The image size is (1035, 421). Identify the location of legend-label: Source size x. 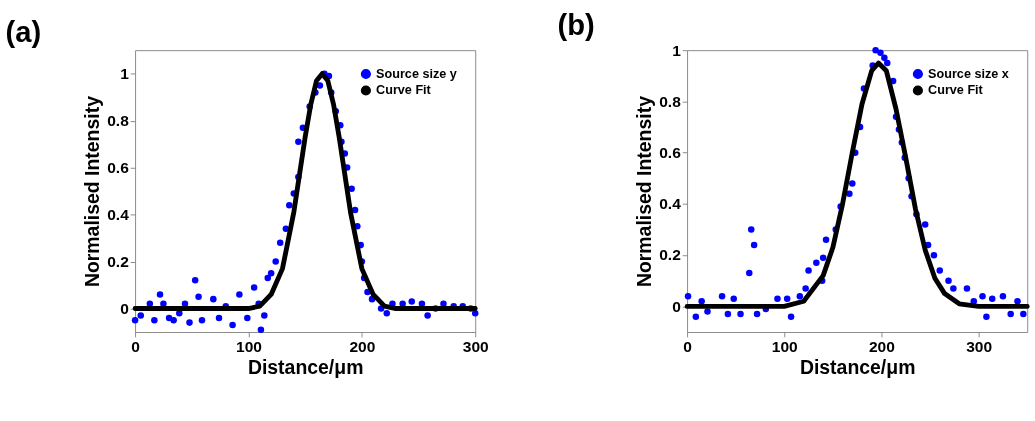
(968, 73).